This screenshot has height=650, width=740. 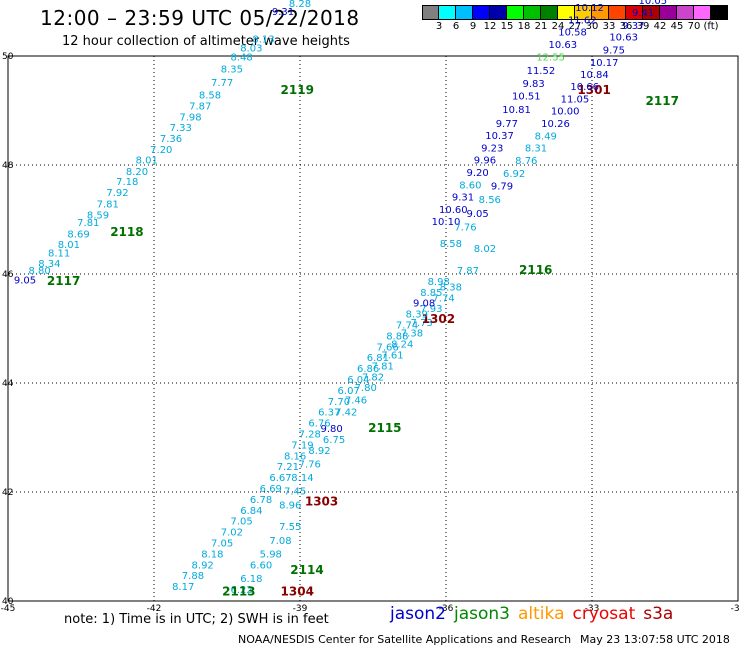 I want to click on wave-height-value: 8.31, so click(x=536, y=148).